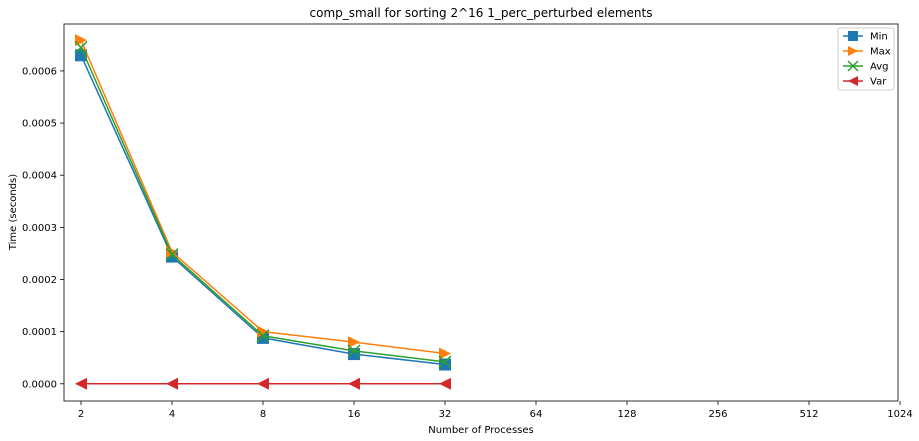  I want to click on legend-item-min: Min, so click(865, 37).